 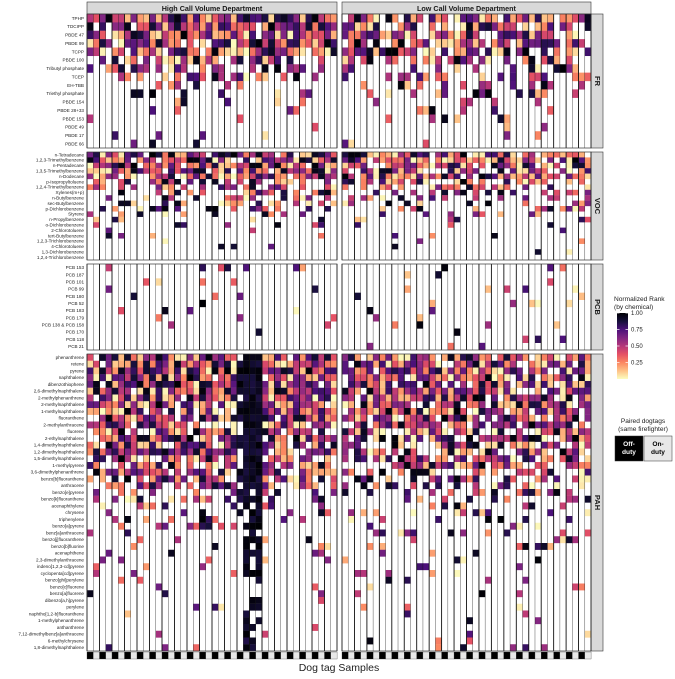 I want to click on row-label: benzo[b]fluorine, so click(x=67, y=546).